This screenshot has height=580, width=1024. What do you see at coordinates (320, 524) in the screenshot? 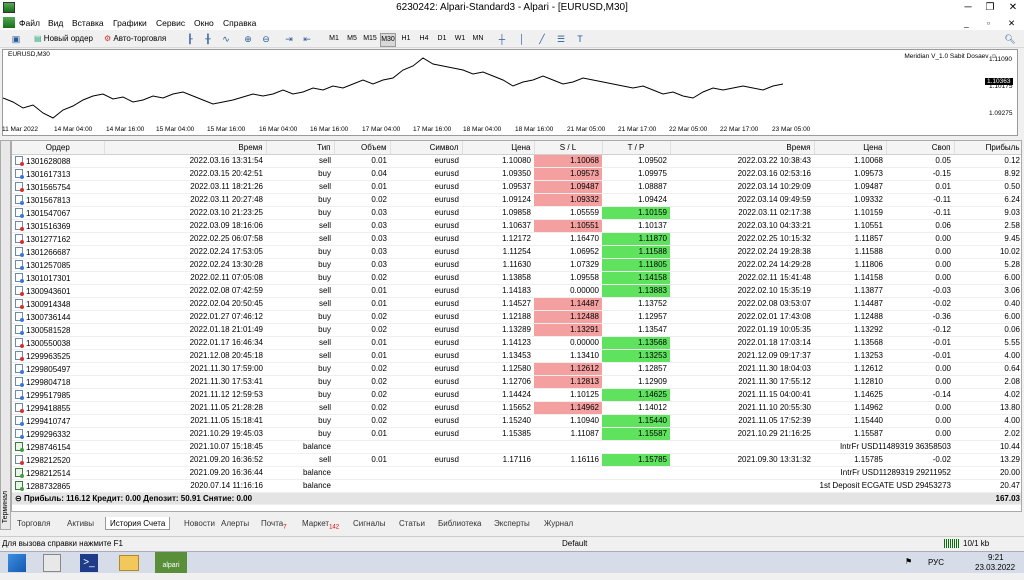
I see `tab-6: Маркет142` at bounding box center [320, 524].